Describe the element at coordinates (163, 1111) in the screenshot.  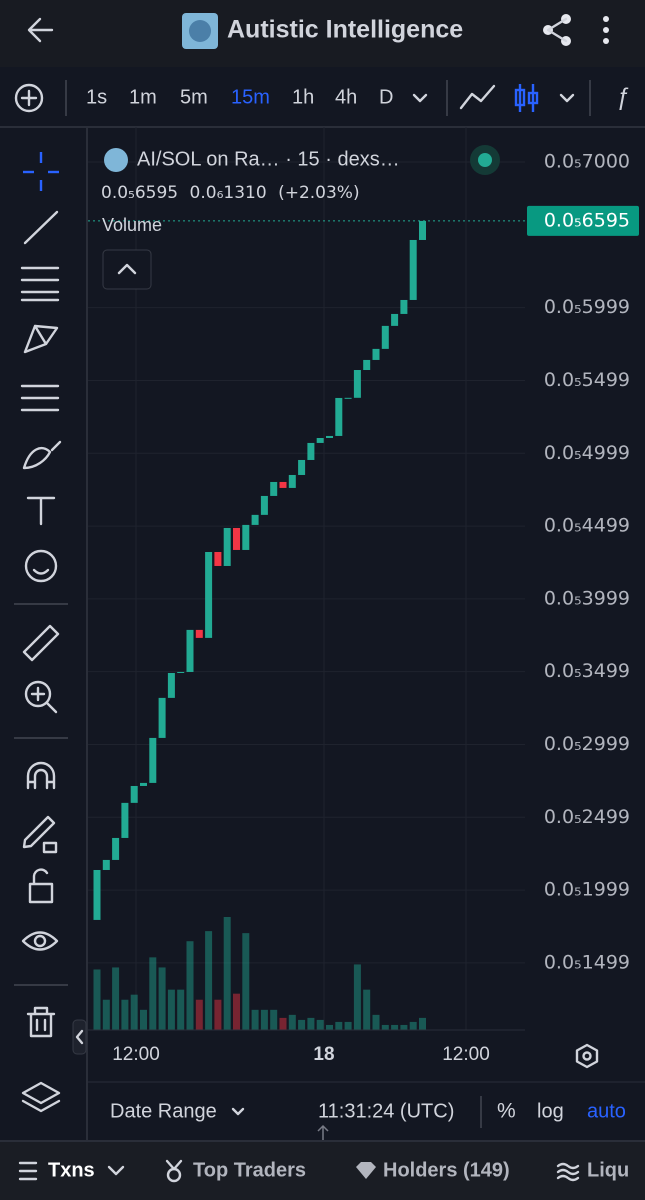
I see `date-range-button: Date Range` at that location.